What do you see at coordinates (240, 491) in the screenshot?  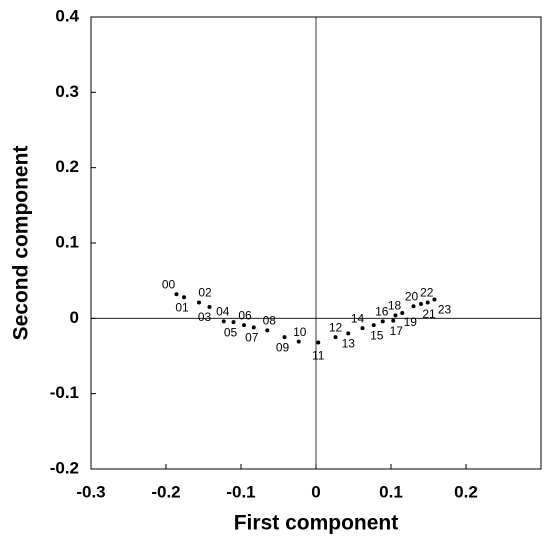 I see `x-tick-label: -0.1` at bounding box center [240, 491].